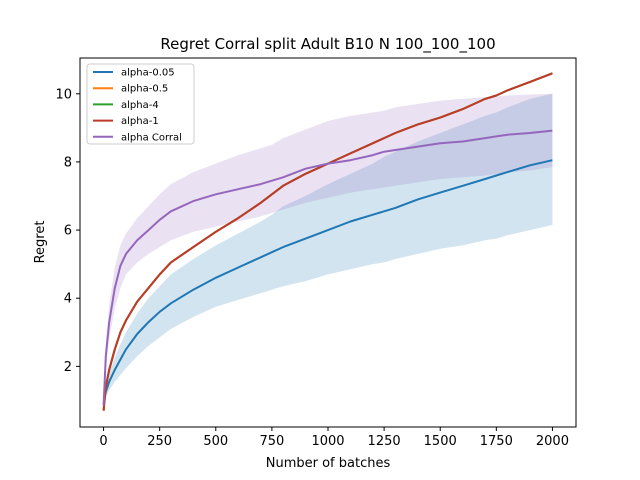 The image size is (640, 480). I want to click on y-tick-label: 6, so click(68, 231).